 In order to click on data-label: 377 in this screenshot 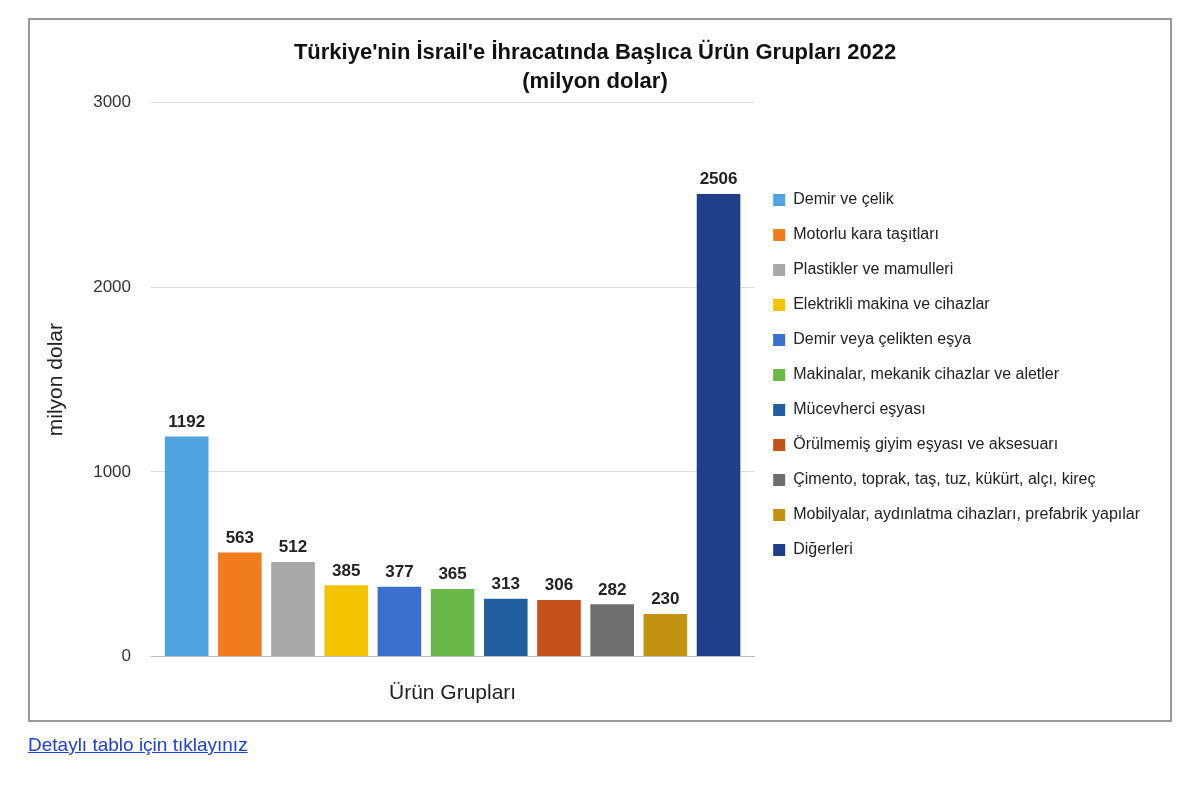, I will do `click(399, 572)`.